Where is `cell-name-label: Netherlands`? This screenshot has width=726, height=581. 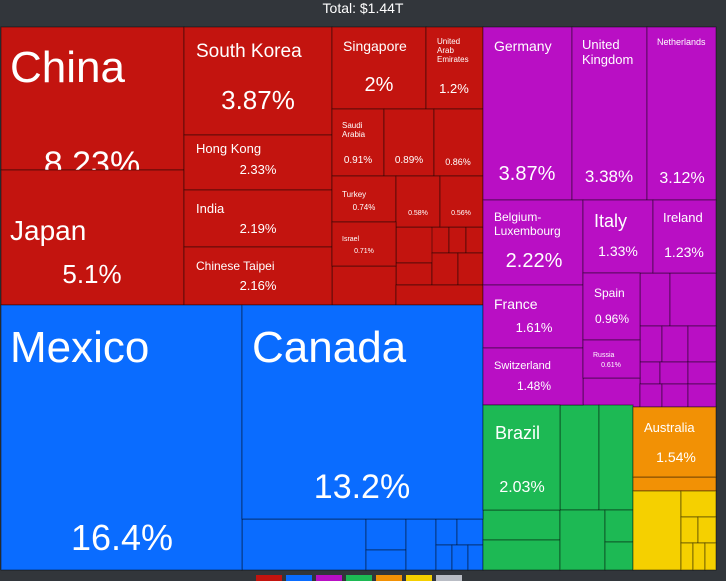 cell-name-label: Netherlands is located at coordinates (681, 42).